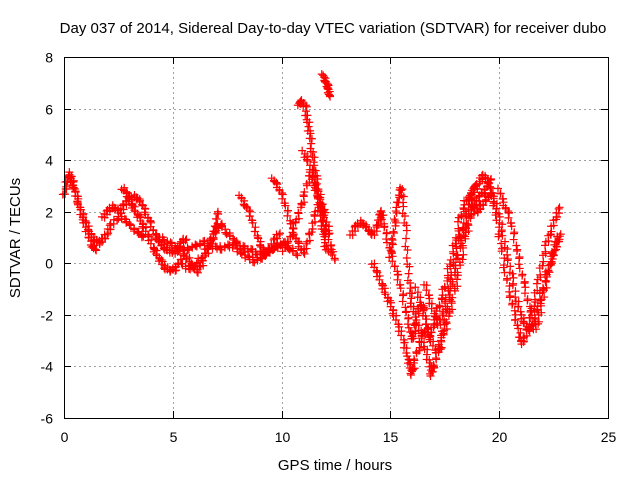  What do you see at coordinates (335, 465) in the screenshot?
I see `x-axis-title: GPS time / hours` at bounding box center [335, 465].